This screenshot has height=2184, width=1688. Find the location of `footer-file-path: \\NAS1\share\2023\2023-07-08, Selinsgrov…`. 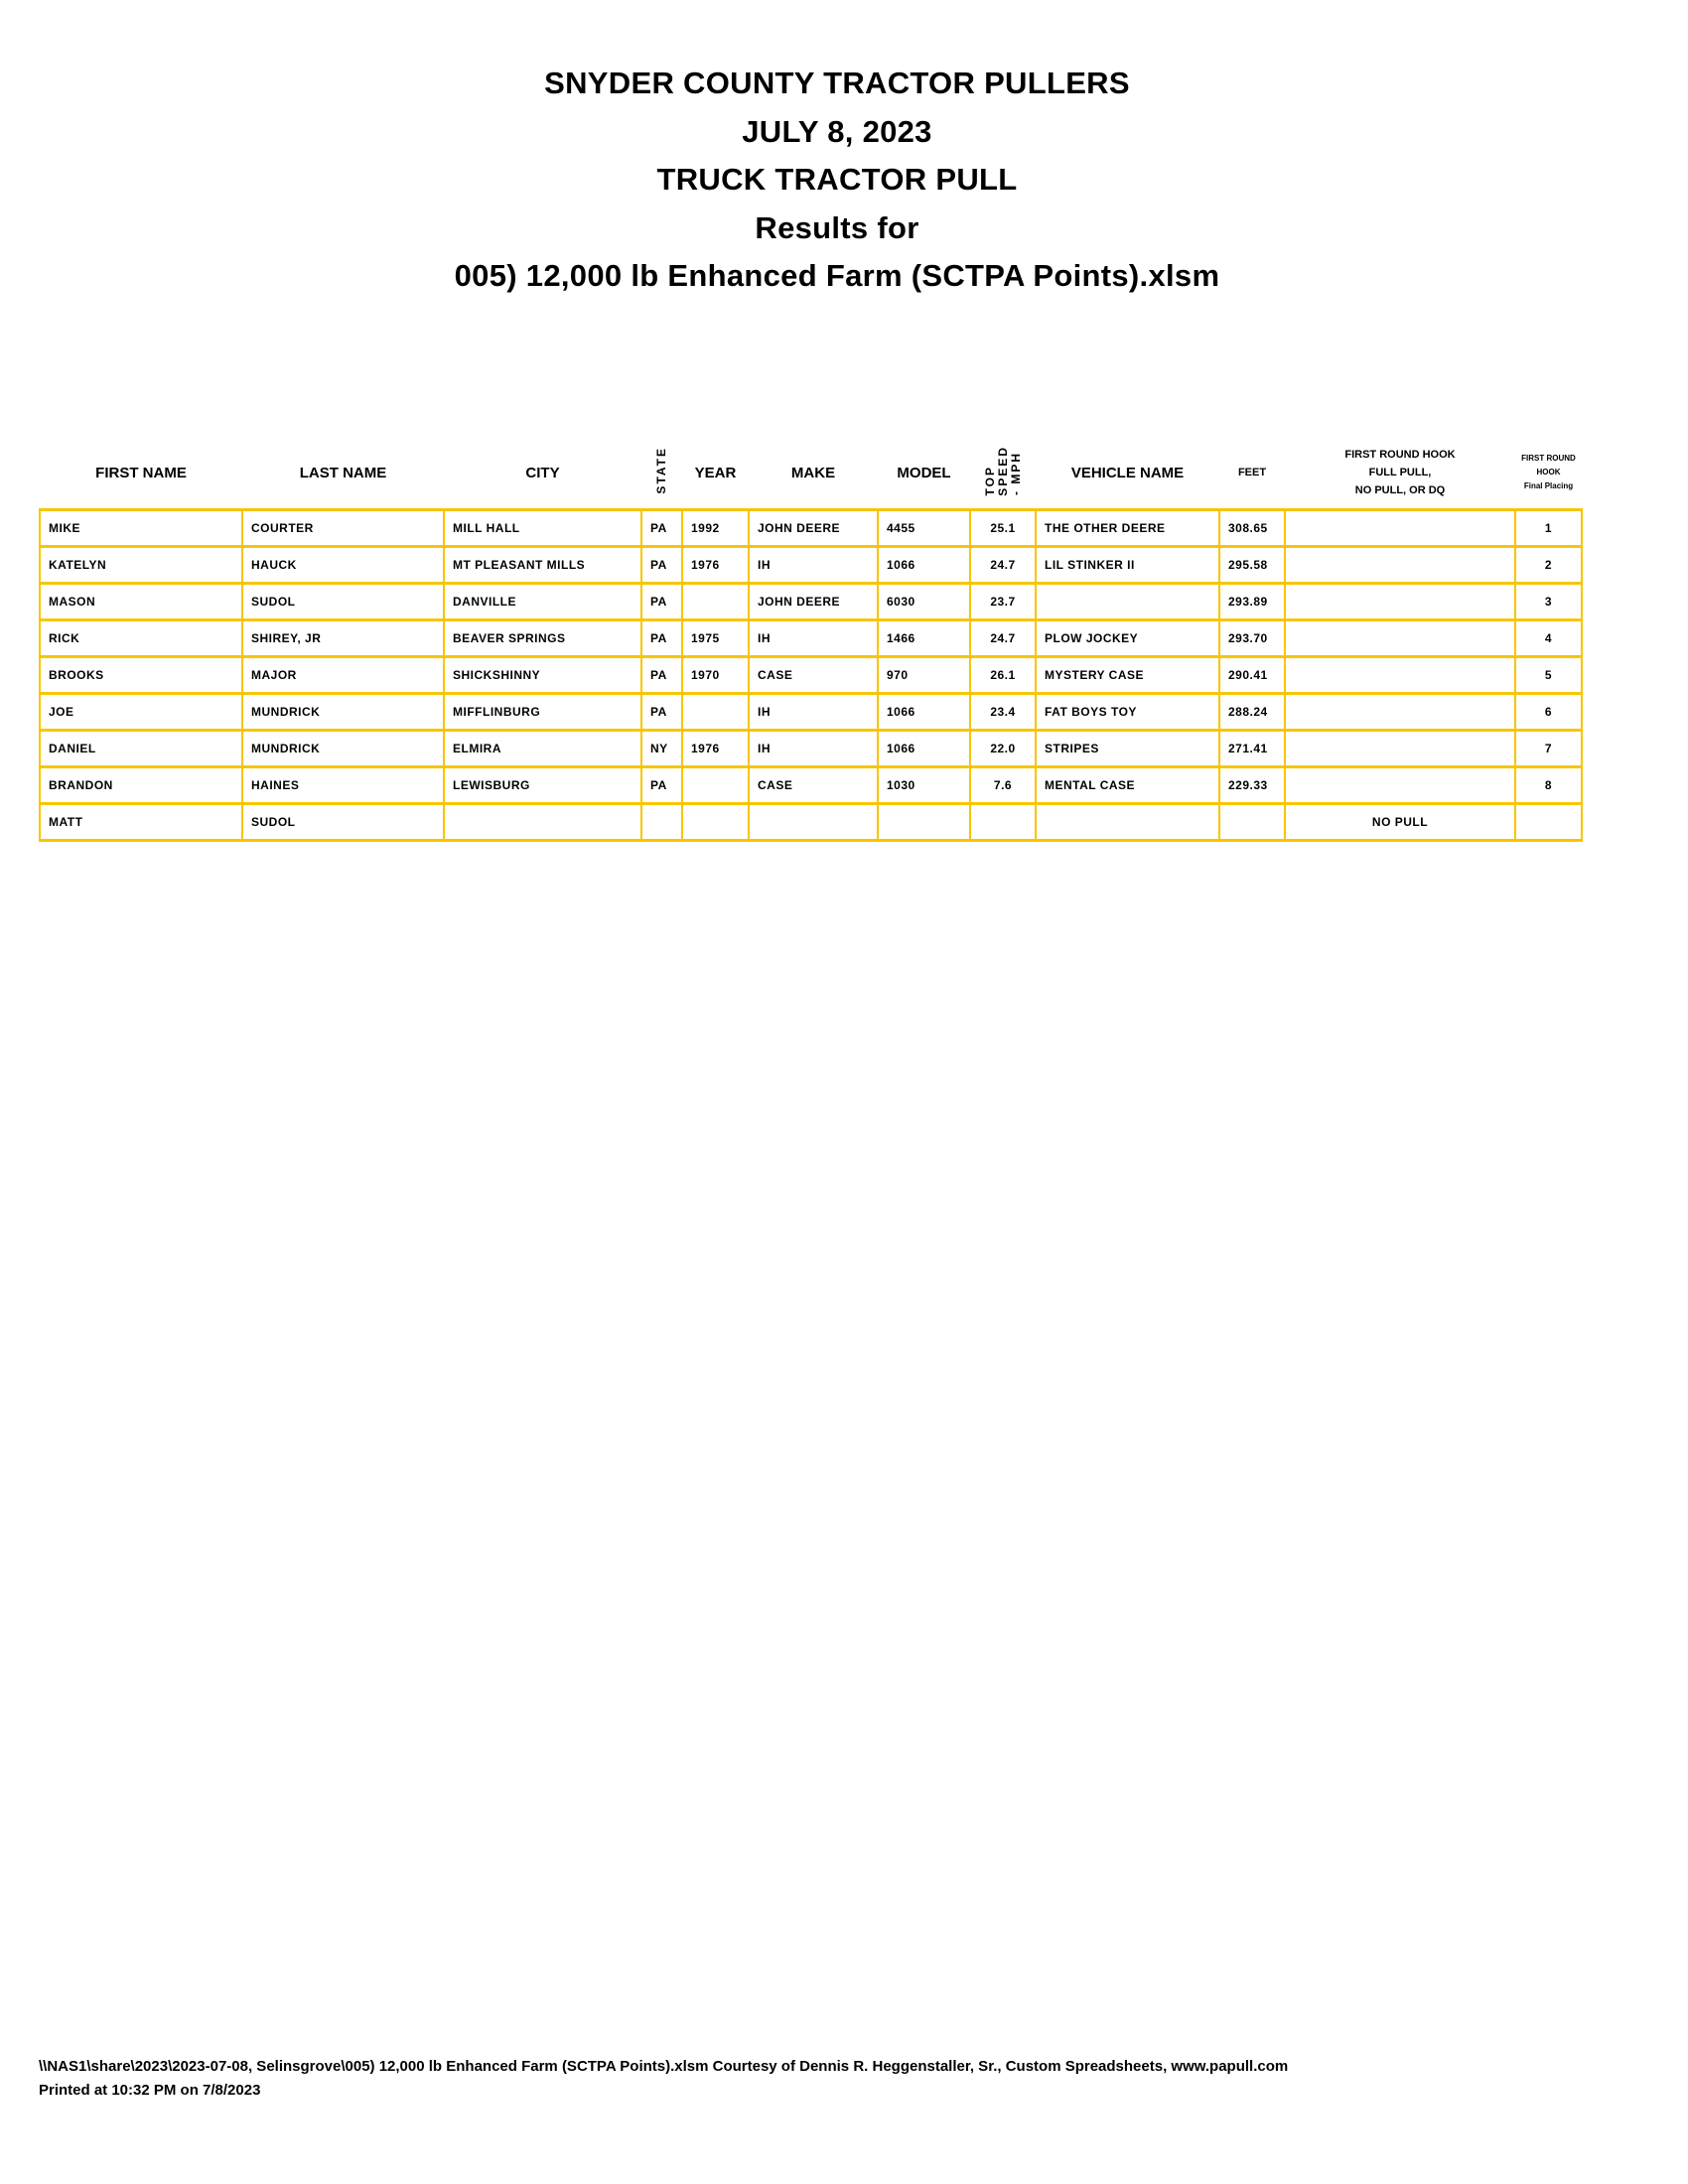

footer-file-path: \\NAS1\share\2023\2023-07-08, Selinsgrov… is located at coordinates (664, 2066).